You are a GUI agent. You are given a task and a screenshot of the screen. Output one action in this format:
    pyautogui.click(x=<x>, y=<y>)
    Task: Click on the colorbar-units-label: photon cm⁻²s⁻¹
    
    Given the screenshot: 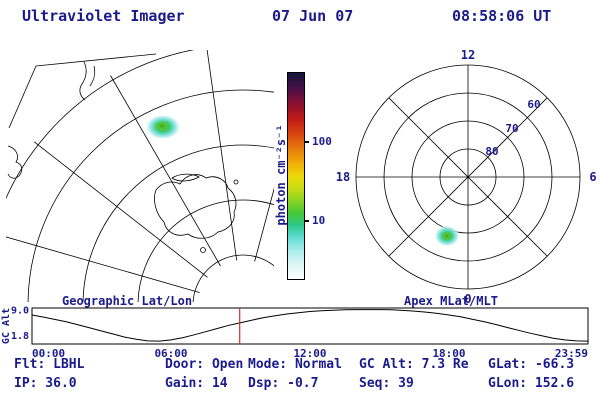 What is the action you would take?
    pyautogui.click(x=281, y=175)
    